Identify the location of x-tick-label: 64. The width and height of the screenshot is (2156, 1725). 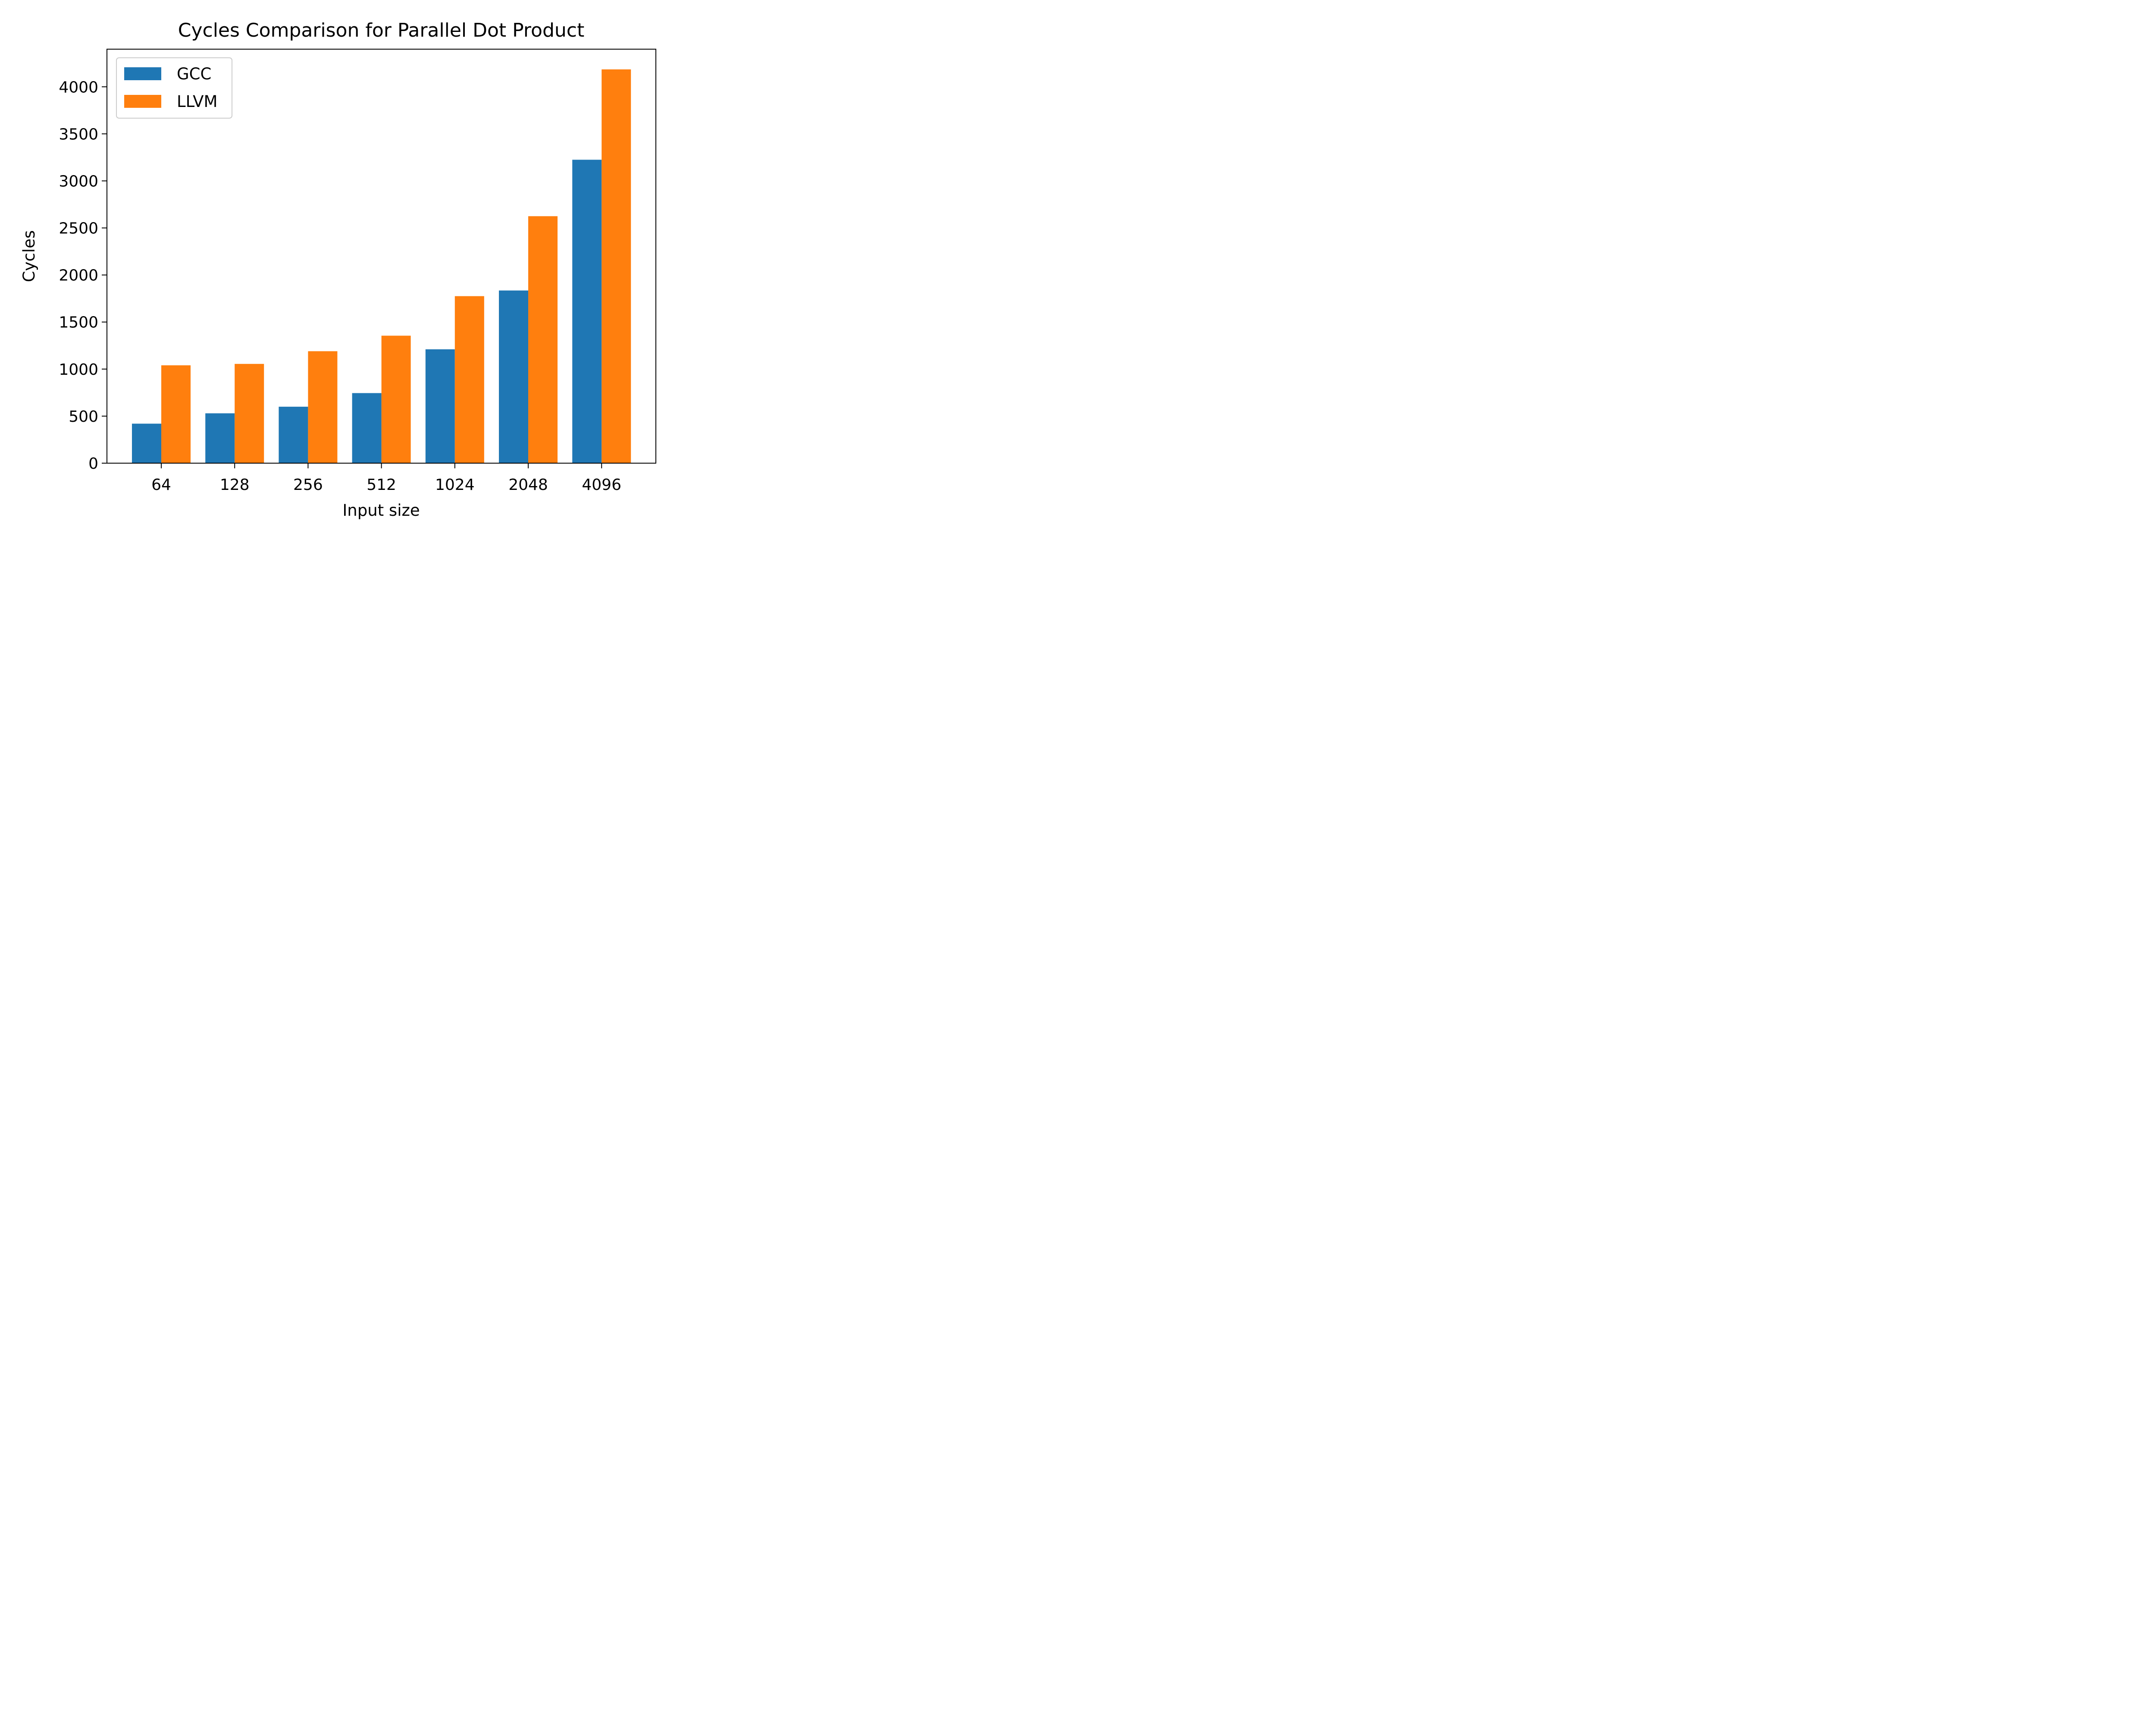
(161, 485).